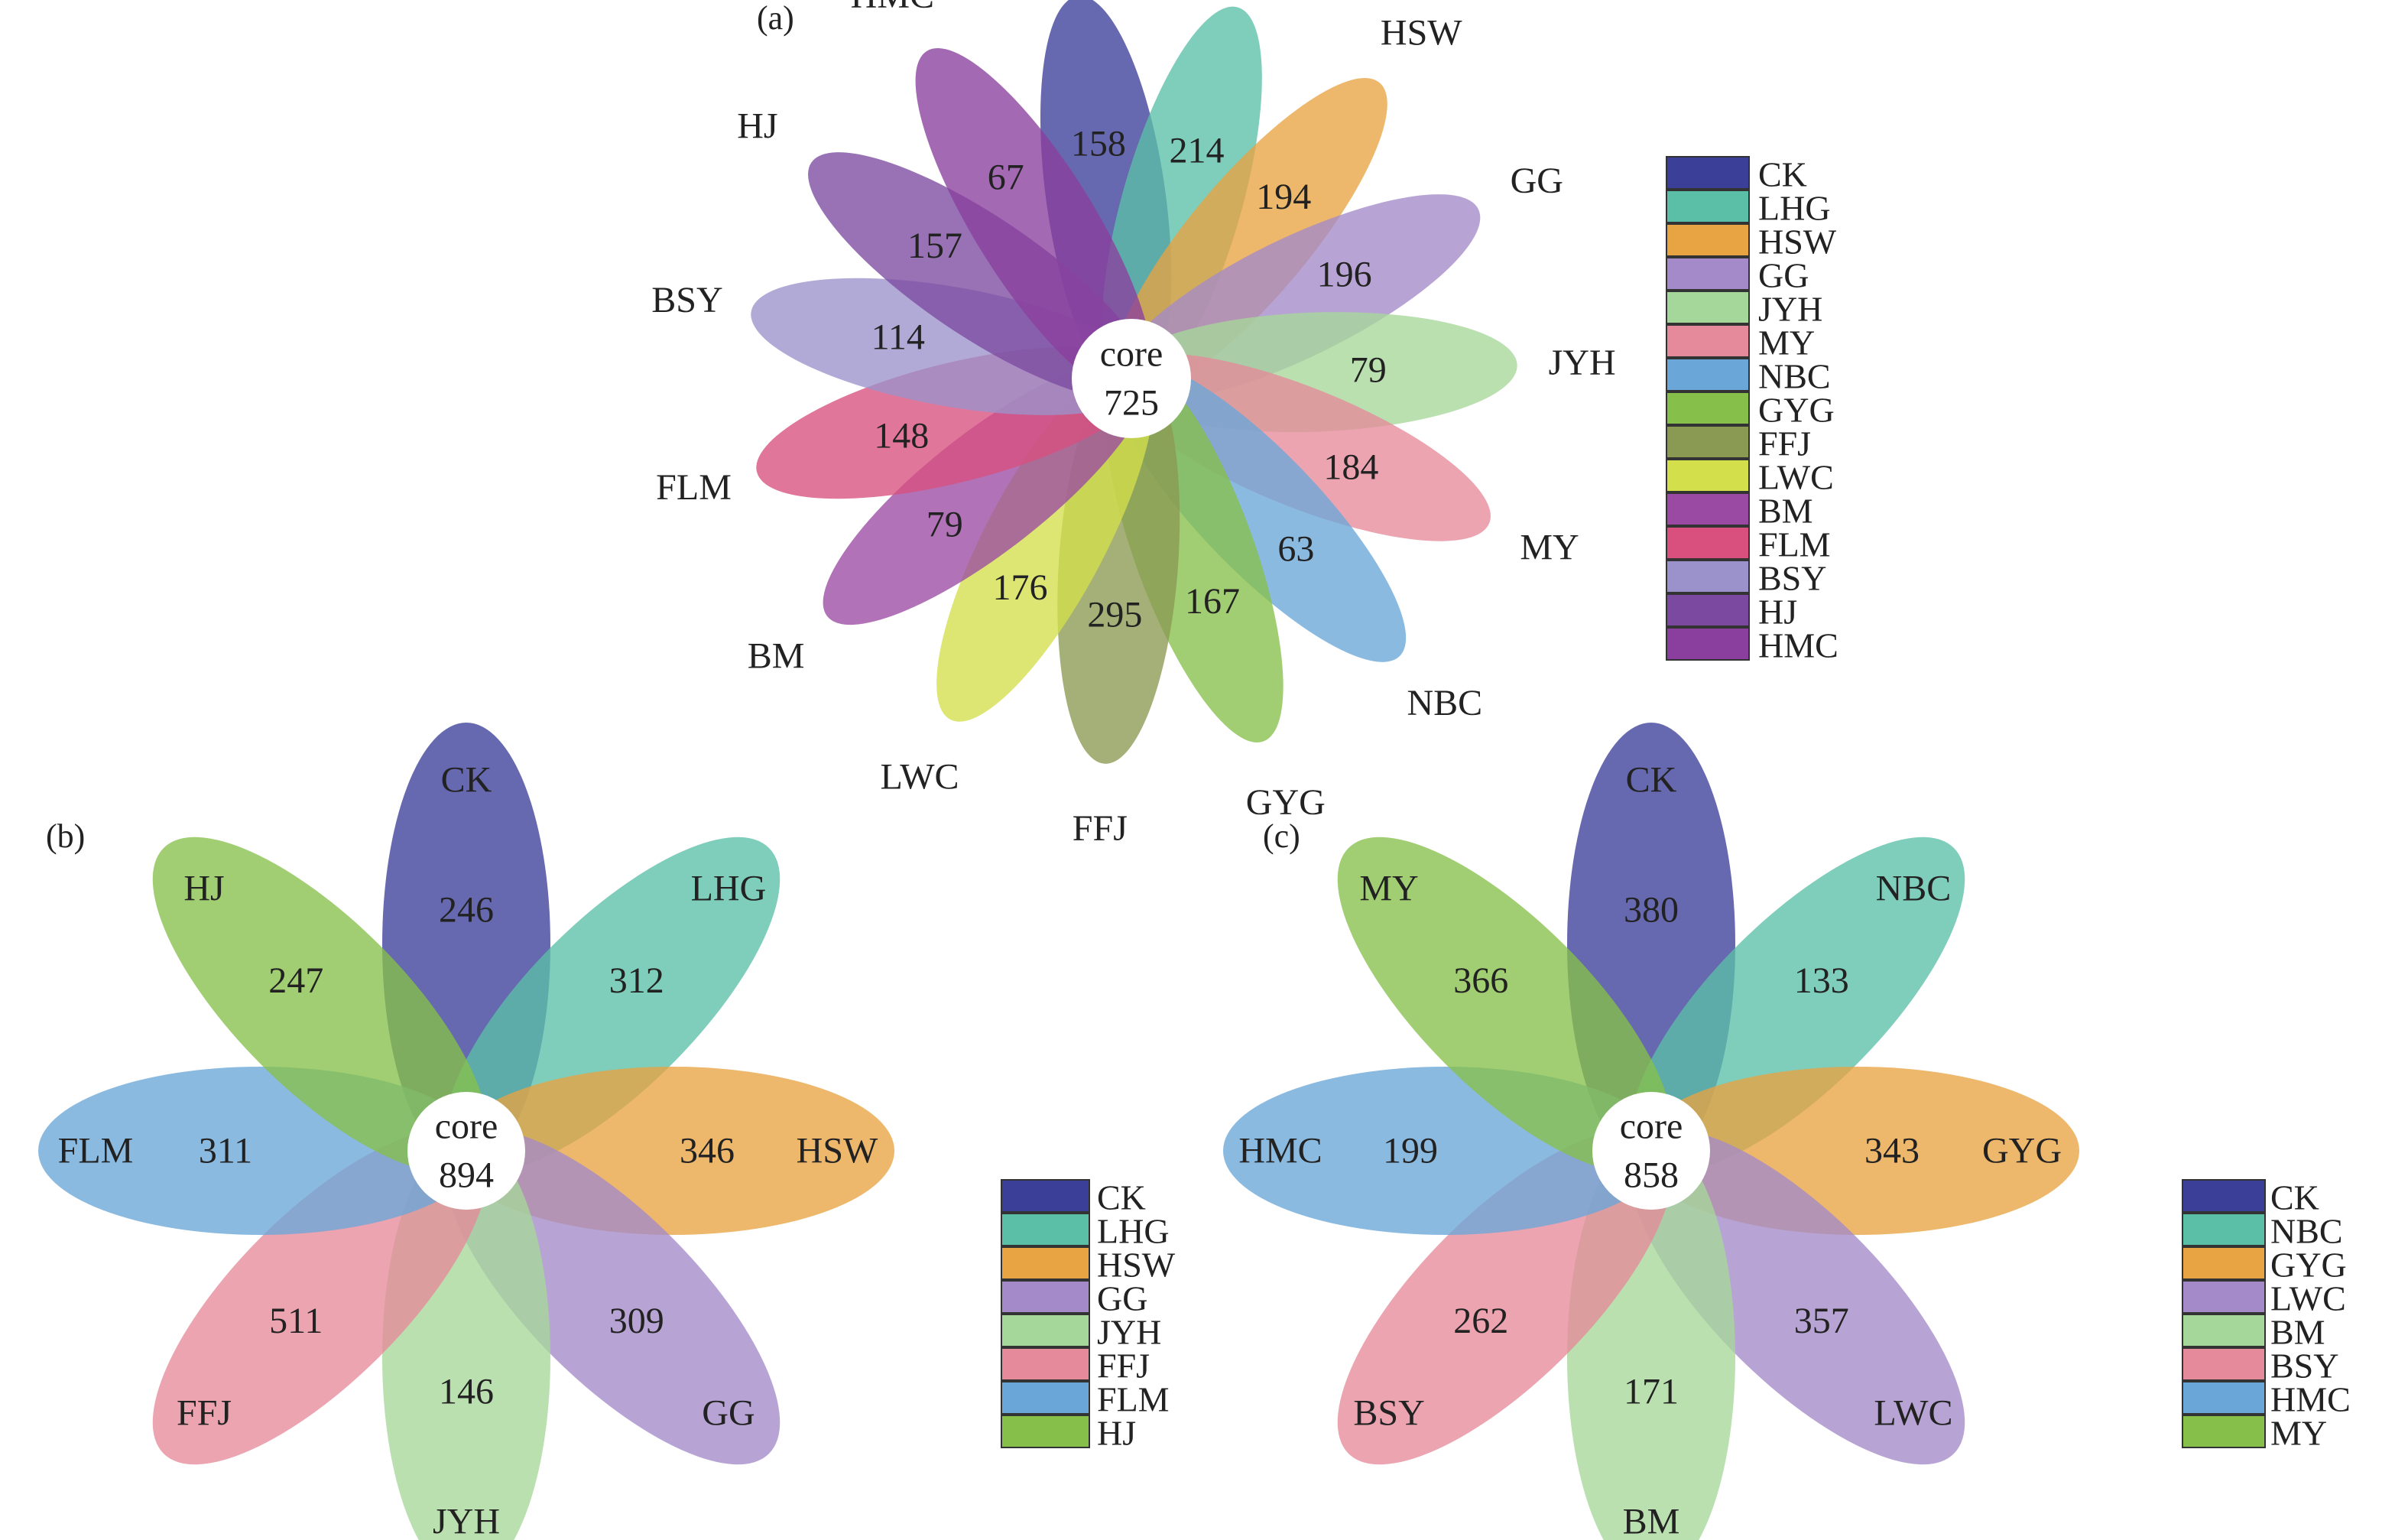 The height and width of the screenshot is (1540, 2408). Describe the element at coordinates (637, 1321) in the screenshot. I see `petal-value-gg: 309` at that location.